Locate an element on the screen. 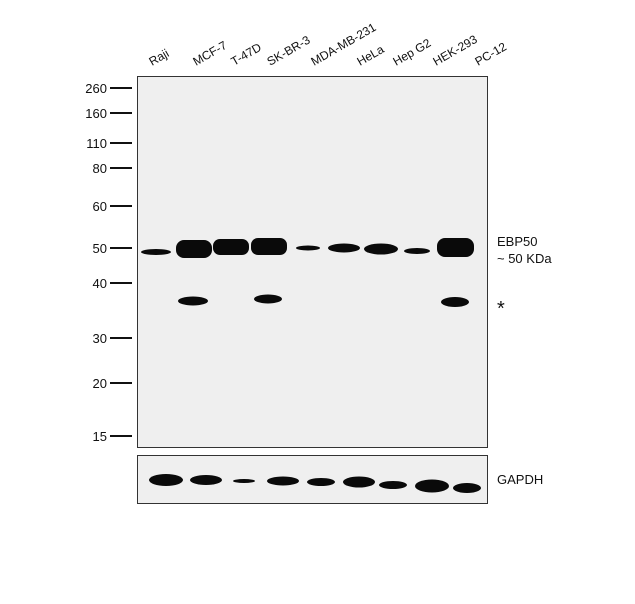 The image size is (635, 604). marker-label: 160 is located at coordinates (96, 113).